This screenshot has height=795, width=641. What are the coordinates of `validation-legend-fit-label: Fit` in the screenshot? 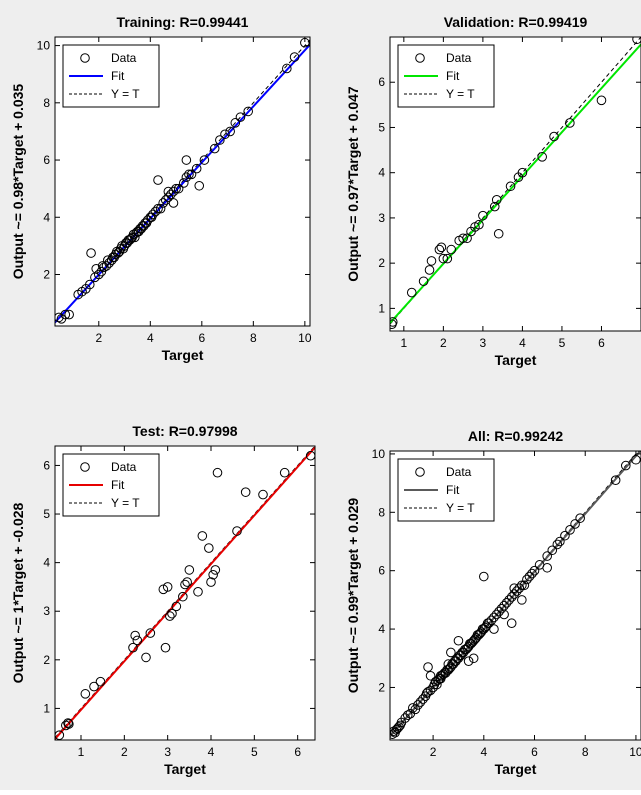 It's located at (453, 76).